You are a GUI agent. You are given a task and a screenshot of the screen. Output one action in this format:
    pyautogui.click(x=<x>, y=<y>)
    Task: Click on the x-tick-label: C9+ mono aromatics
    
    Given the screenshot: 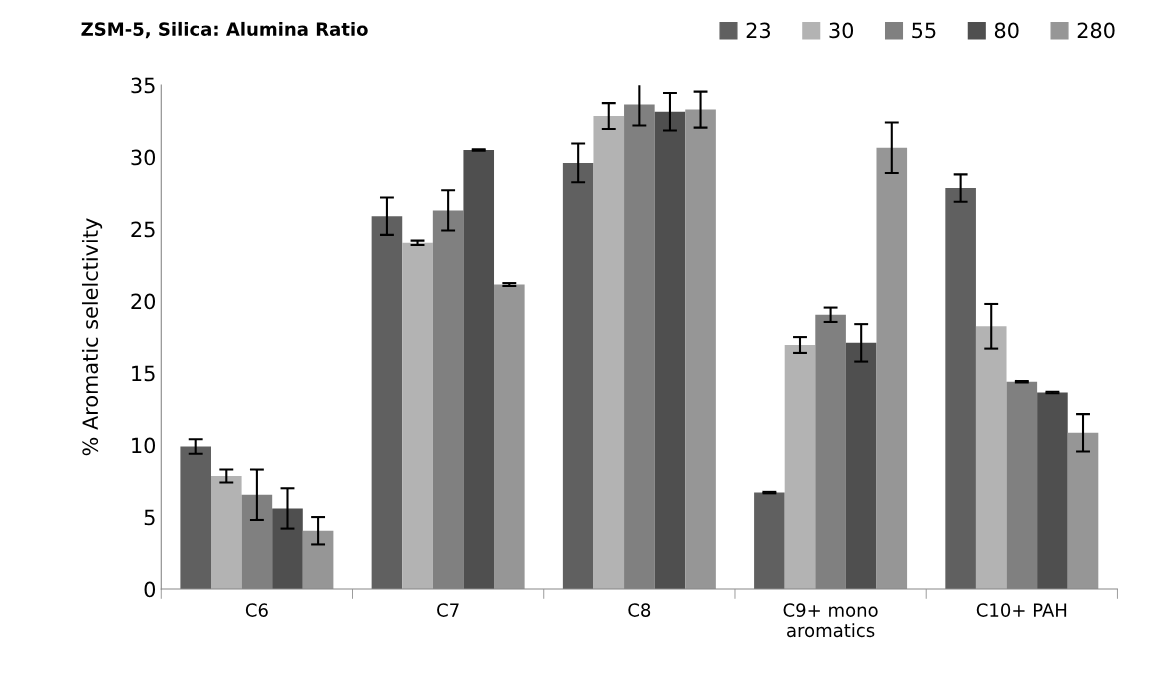 What is the action you would take?
    pyautogui.click(x=830, y=620)
    